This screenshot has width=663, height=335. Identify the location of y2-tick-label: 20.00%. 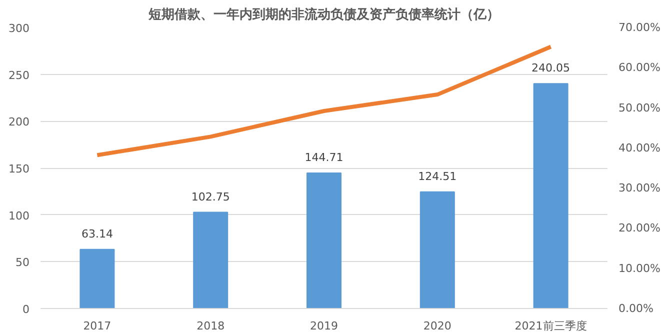
(639, 228).